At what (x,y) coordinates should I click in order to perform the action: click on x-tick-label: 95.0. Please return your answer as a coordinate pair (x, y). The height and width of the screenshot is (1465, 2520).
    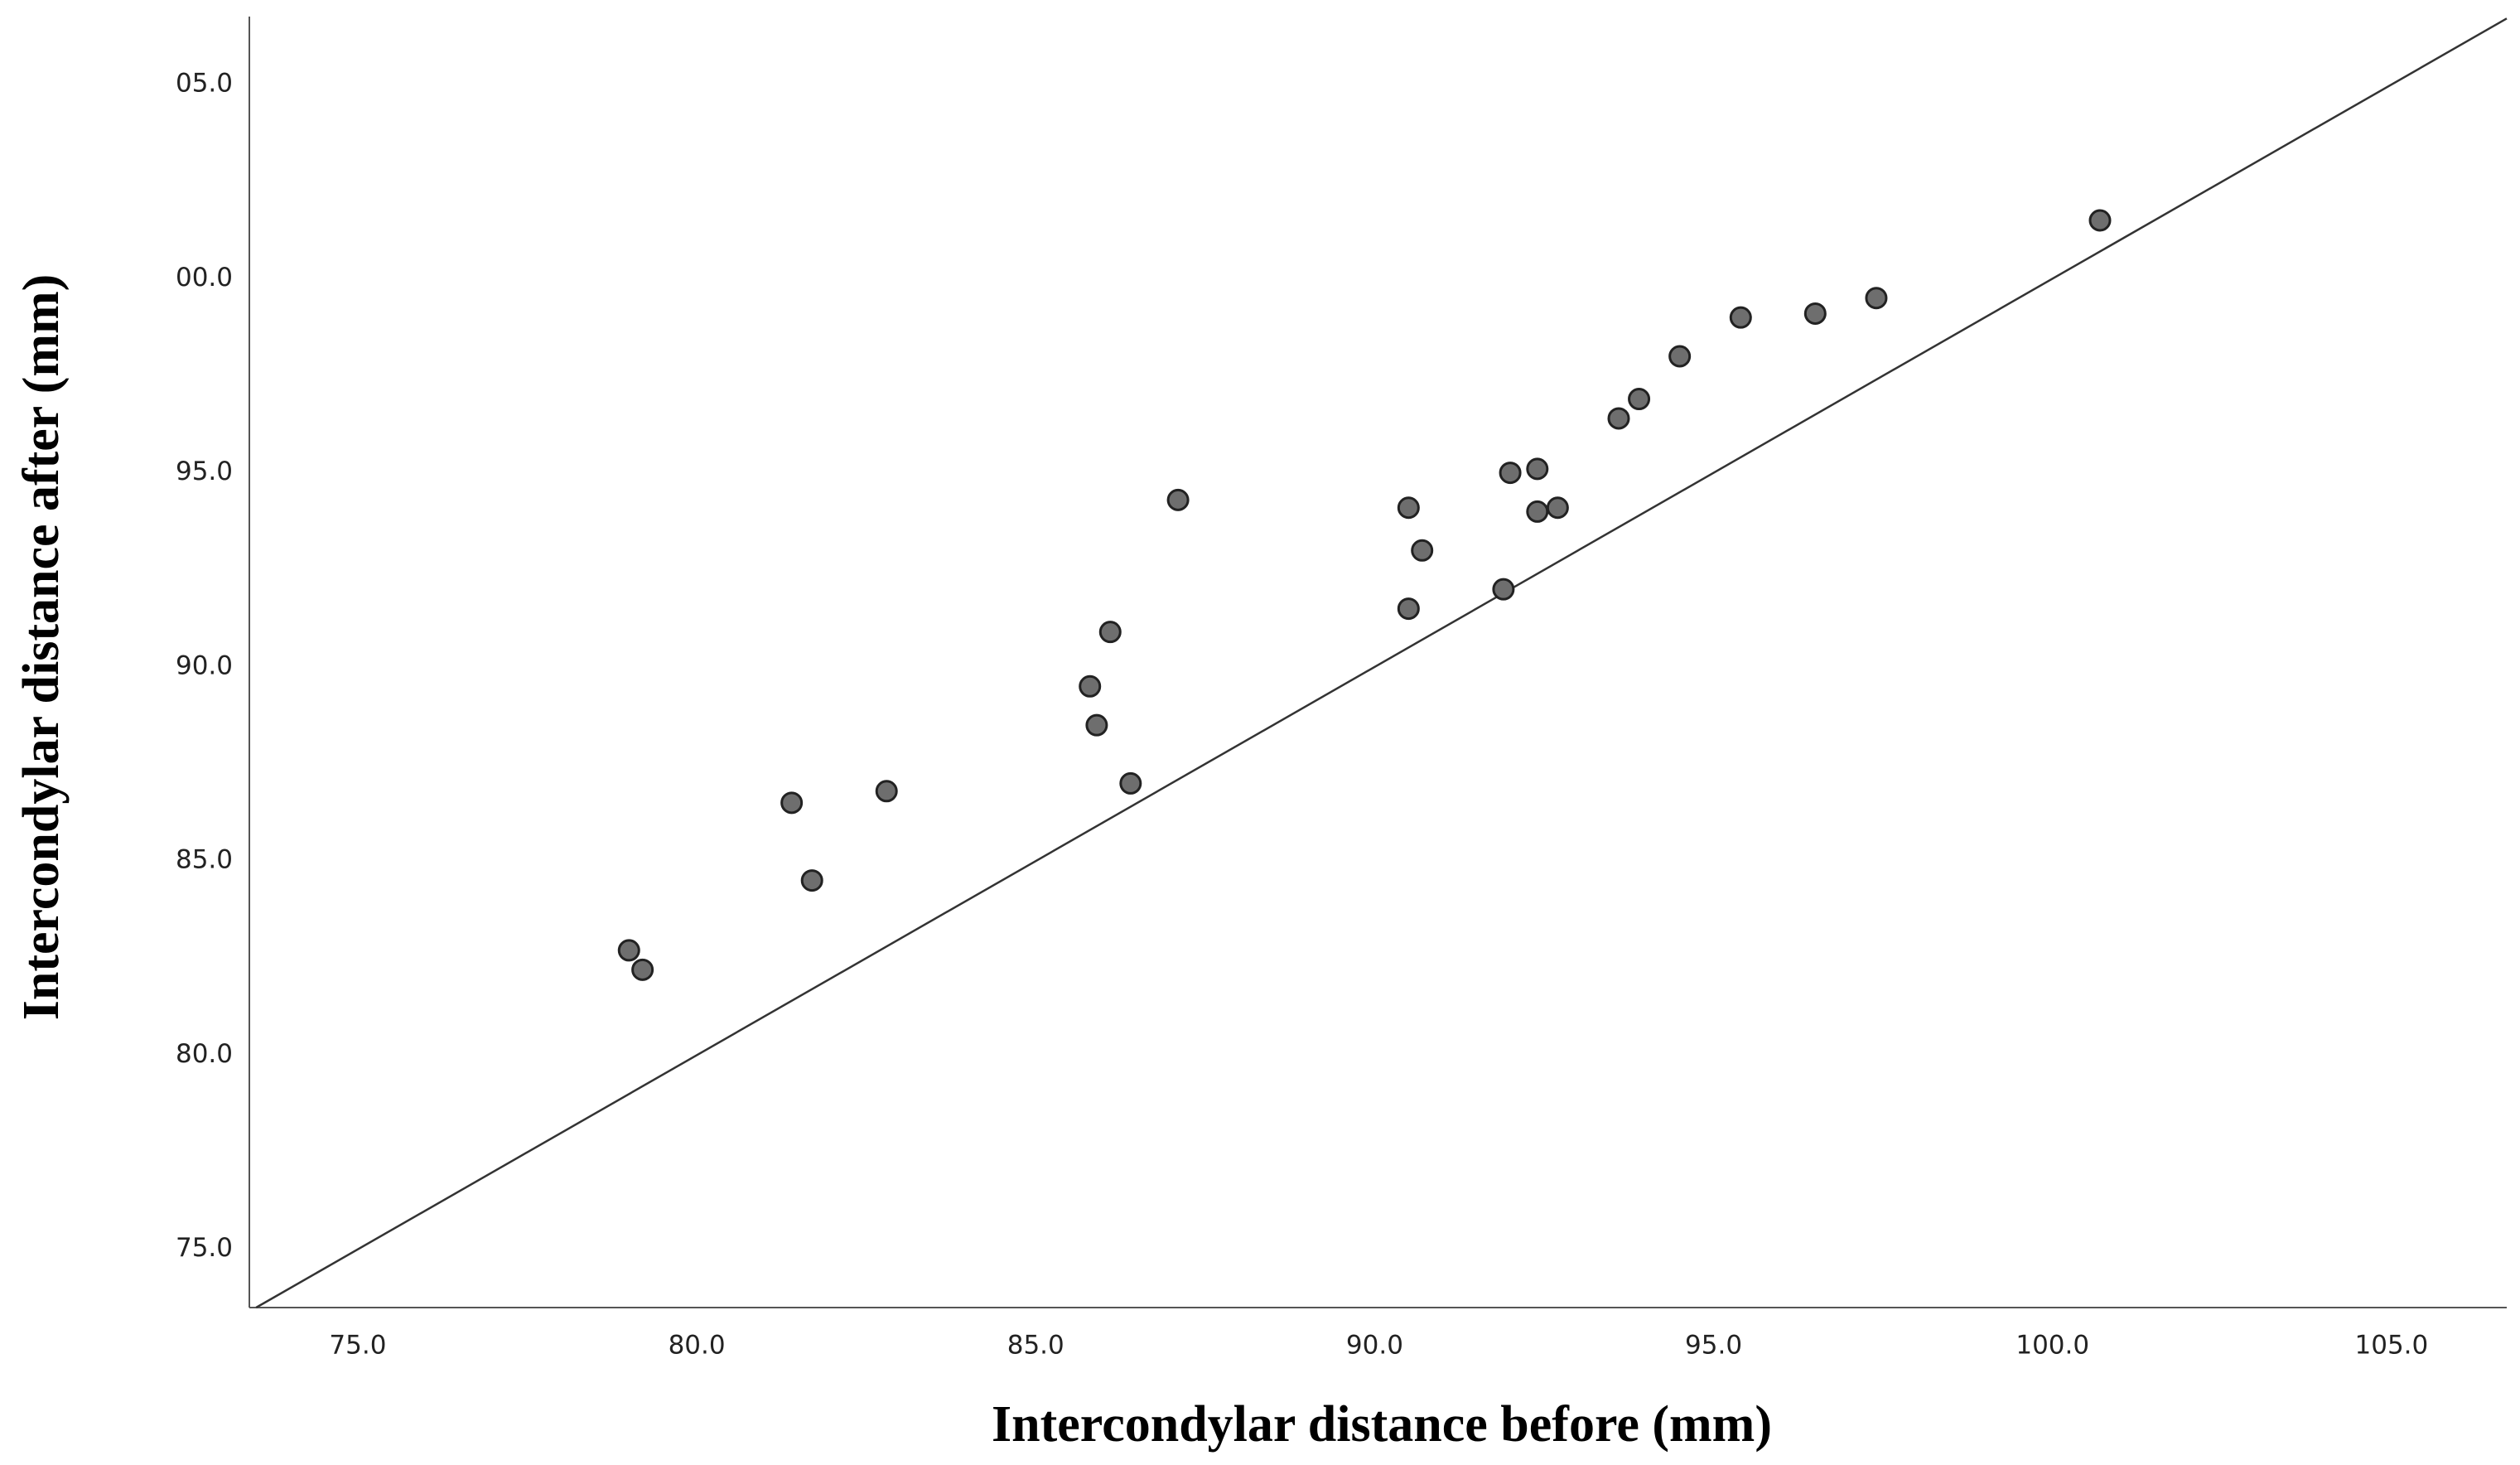
    Looking at the image, I should click on (1713, 1346).